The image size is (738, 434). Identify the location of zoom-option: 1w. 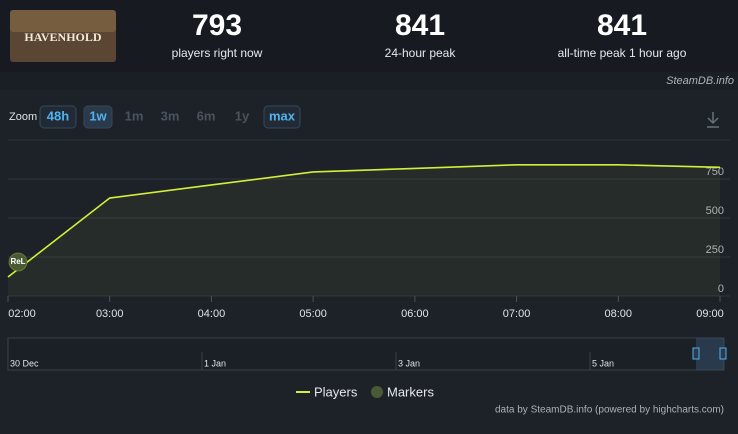
(98, 115).